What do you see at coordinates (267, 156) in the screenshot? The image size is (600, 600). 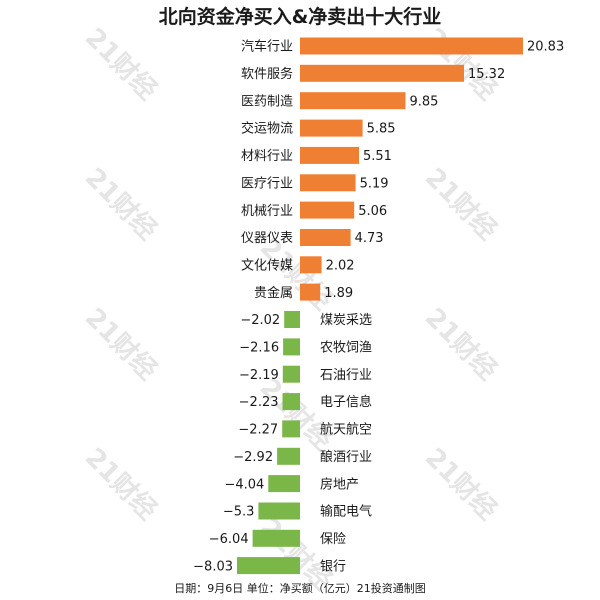 I see `category-label: 材料行业` at bounding box center [267, 156].